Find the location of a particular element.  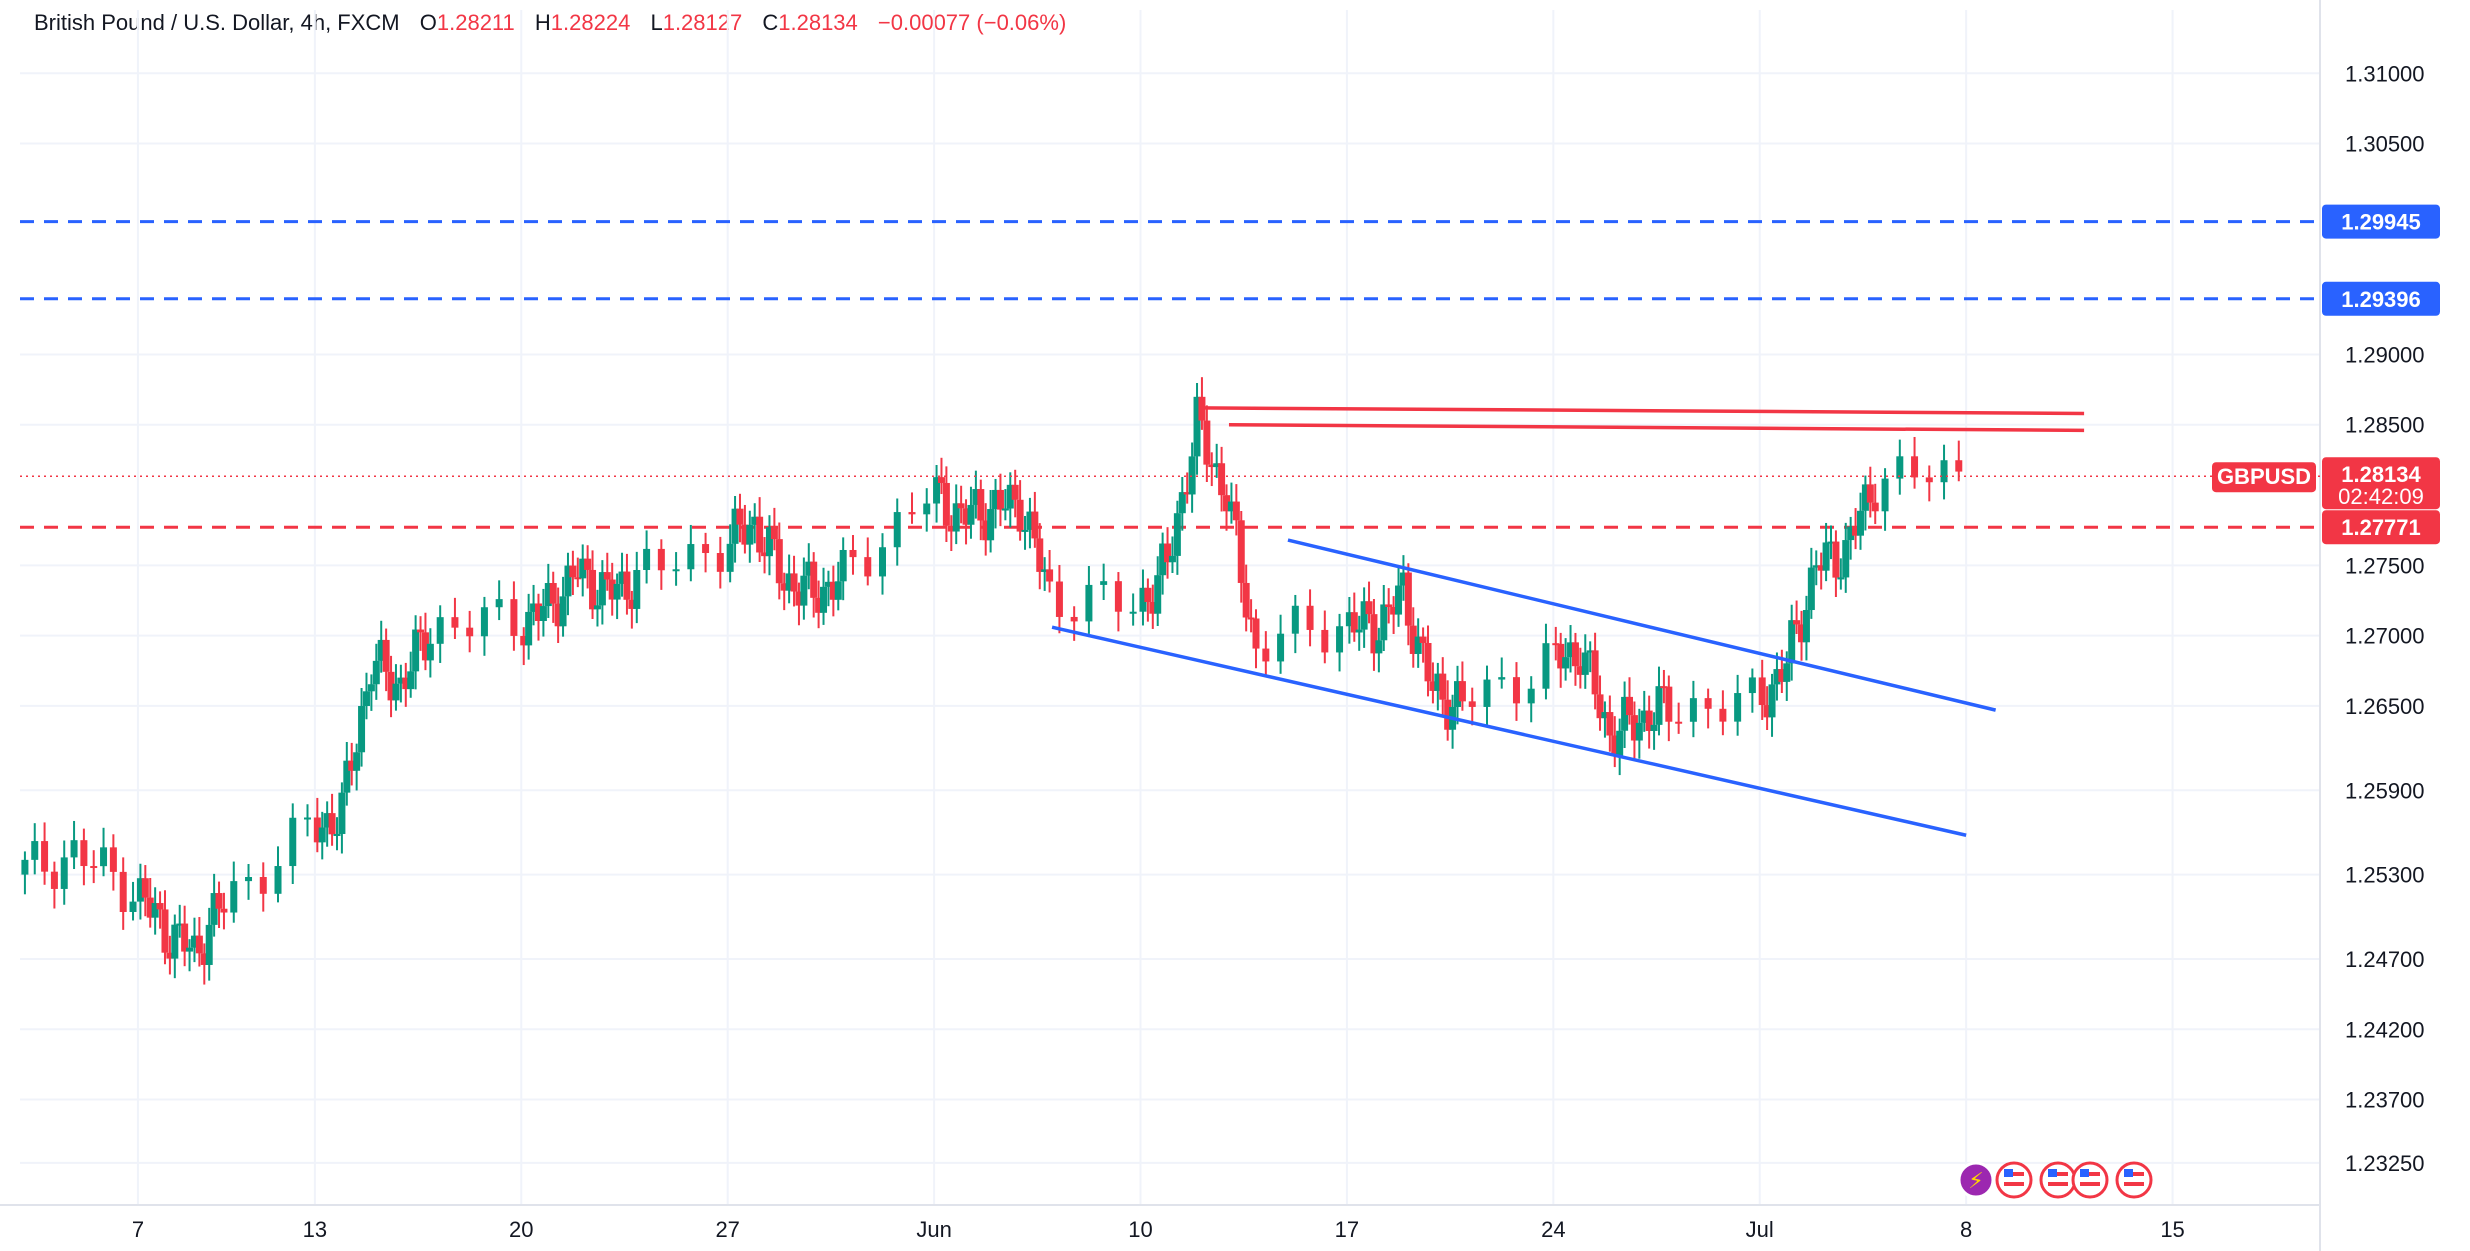

y-tick-label: 1.28500 is located at coordinates (2385, 425).